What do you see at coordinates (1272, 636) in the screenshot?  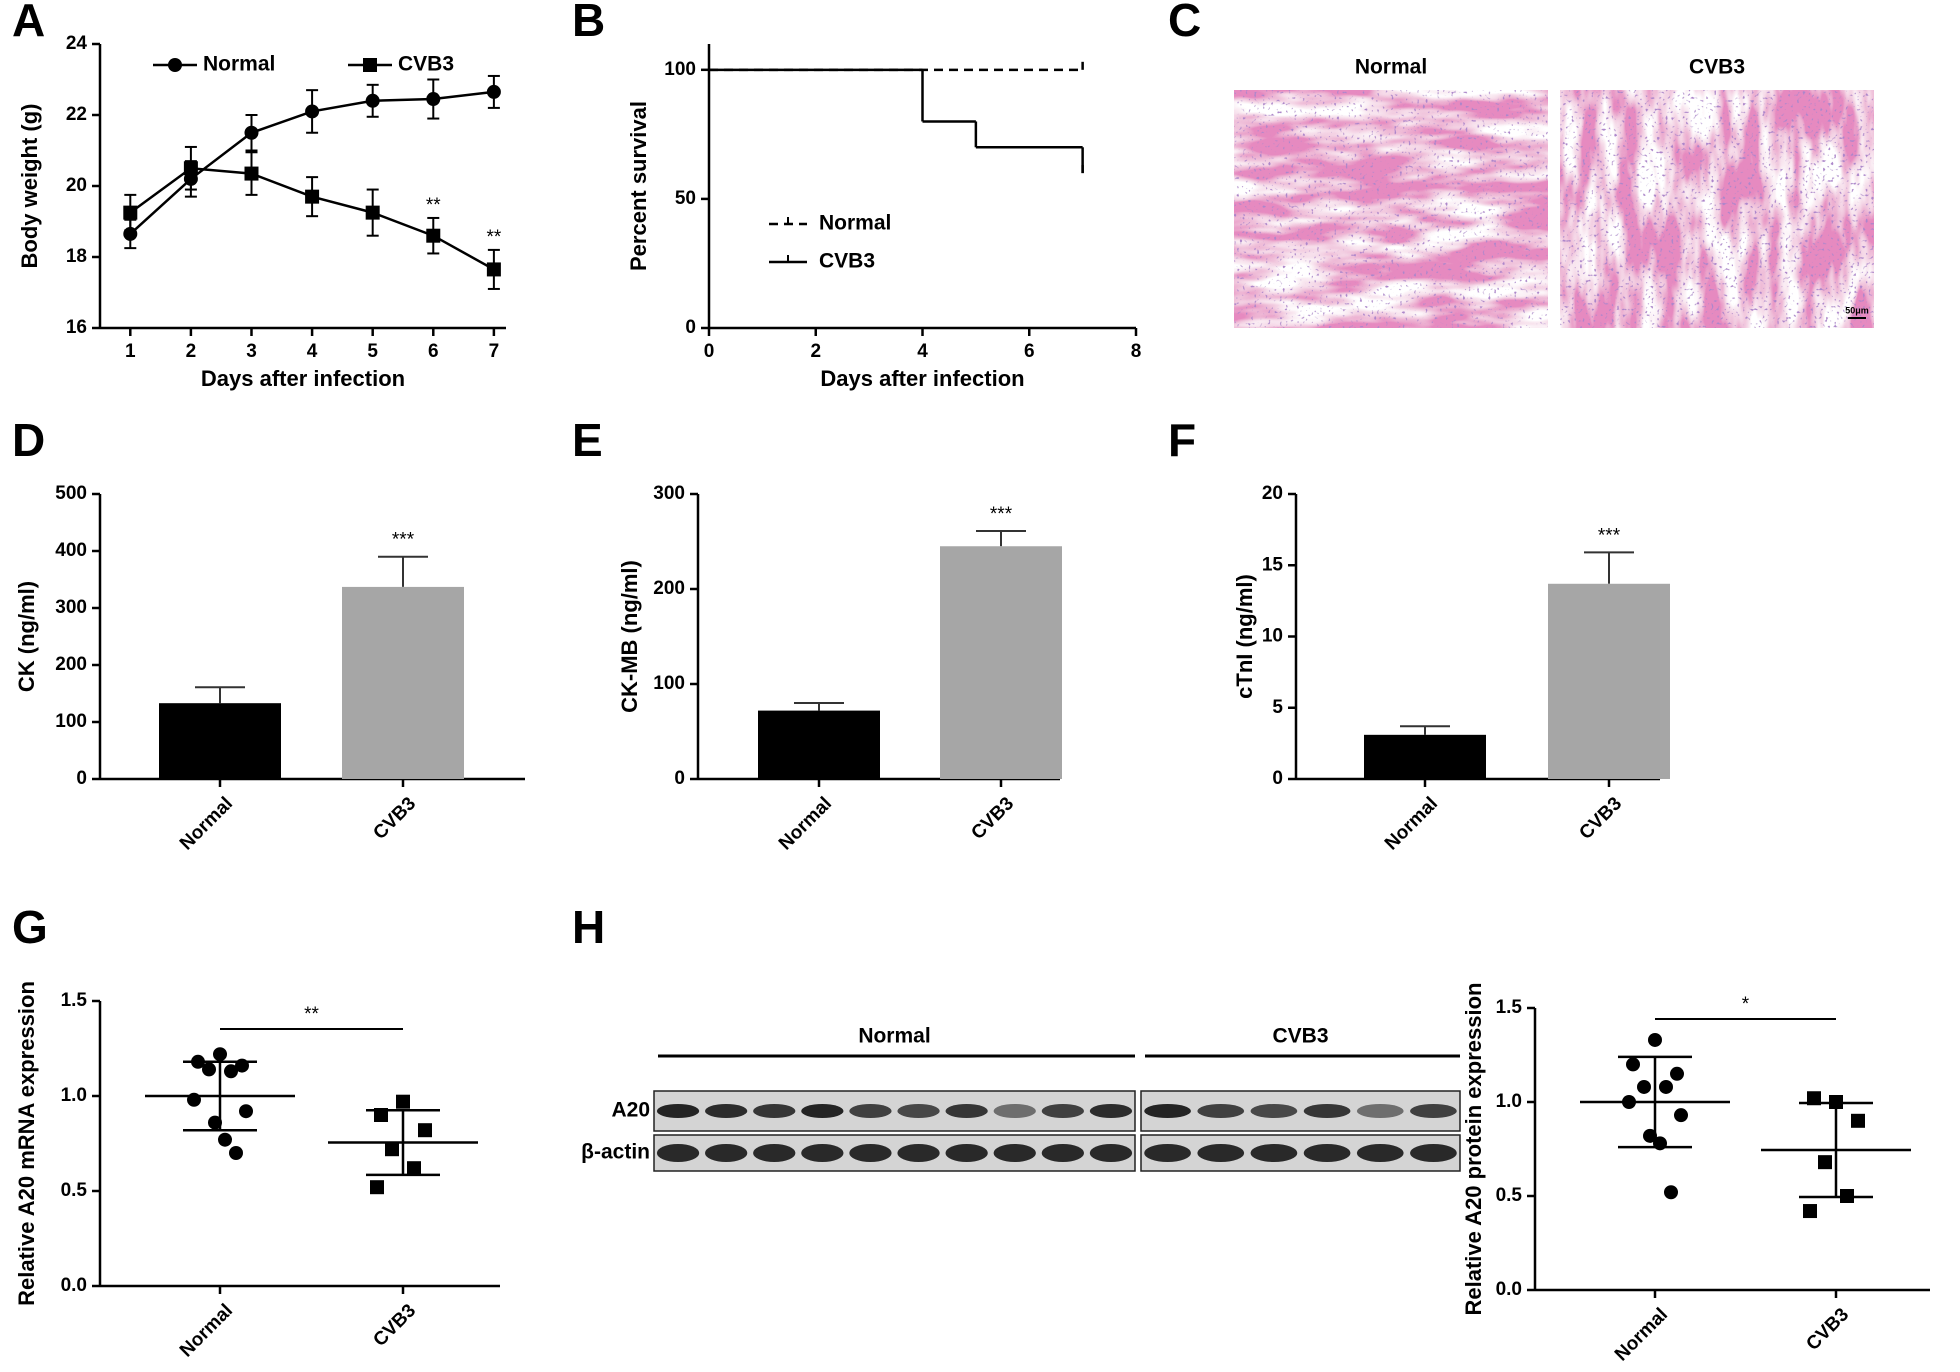 I see `y-tick-label: 10` at bounding box center [1272, 636].